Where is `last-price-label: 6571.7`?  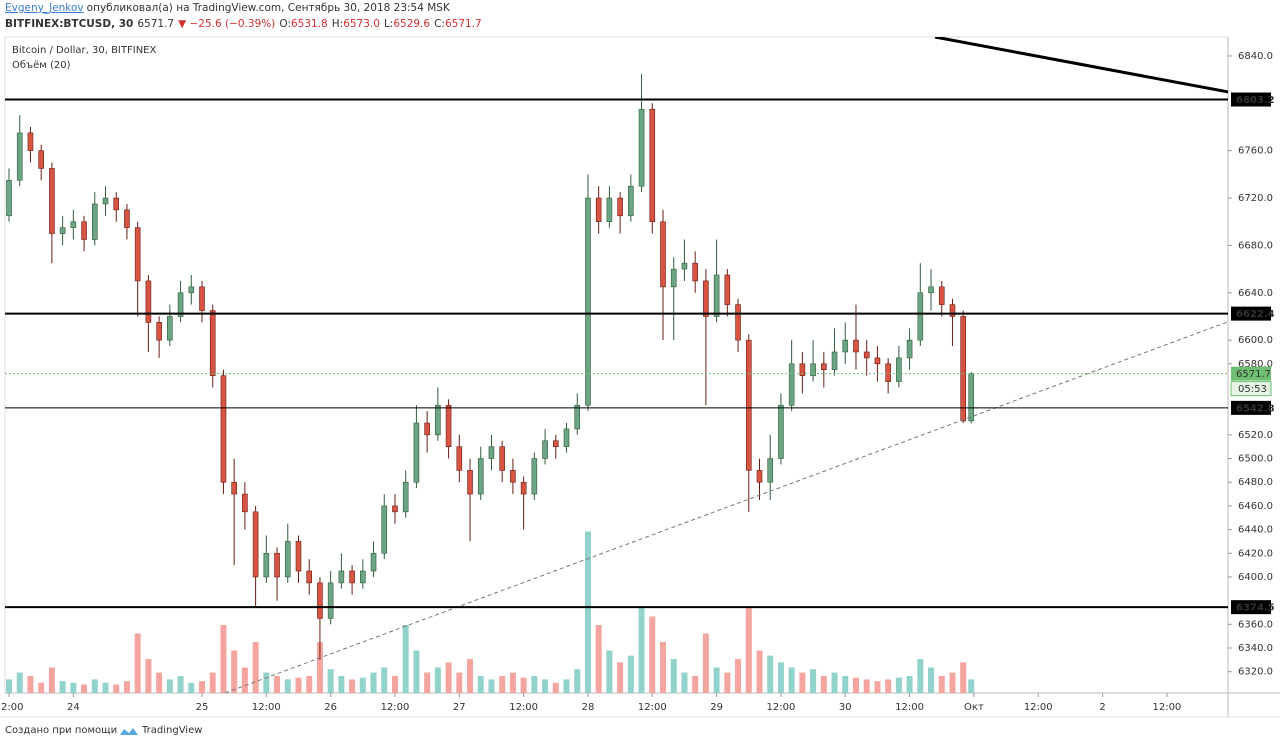 last-price-label: 6571.7 is located at coordinates (1253, 374).